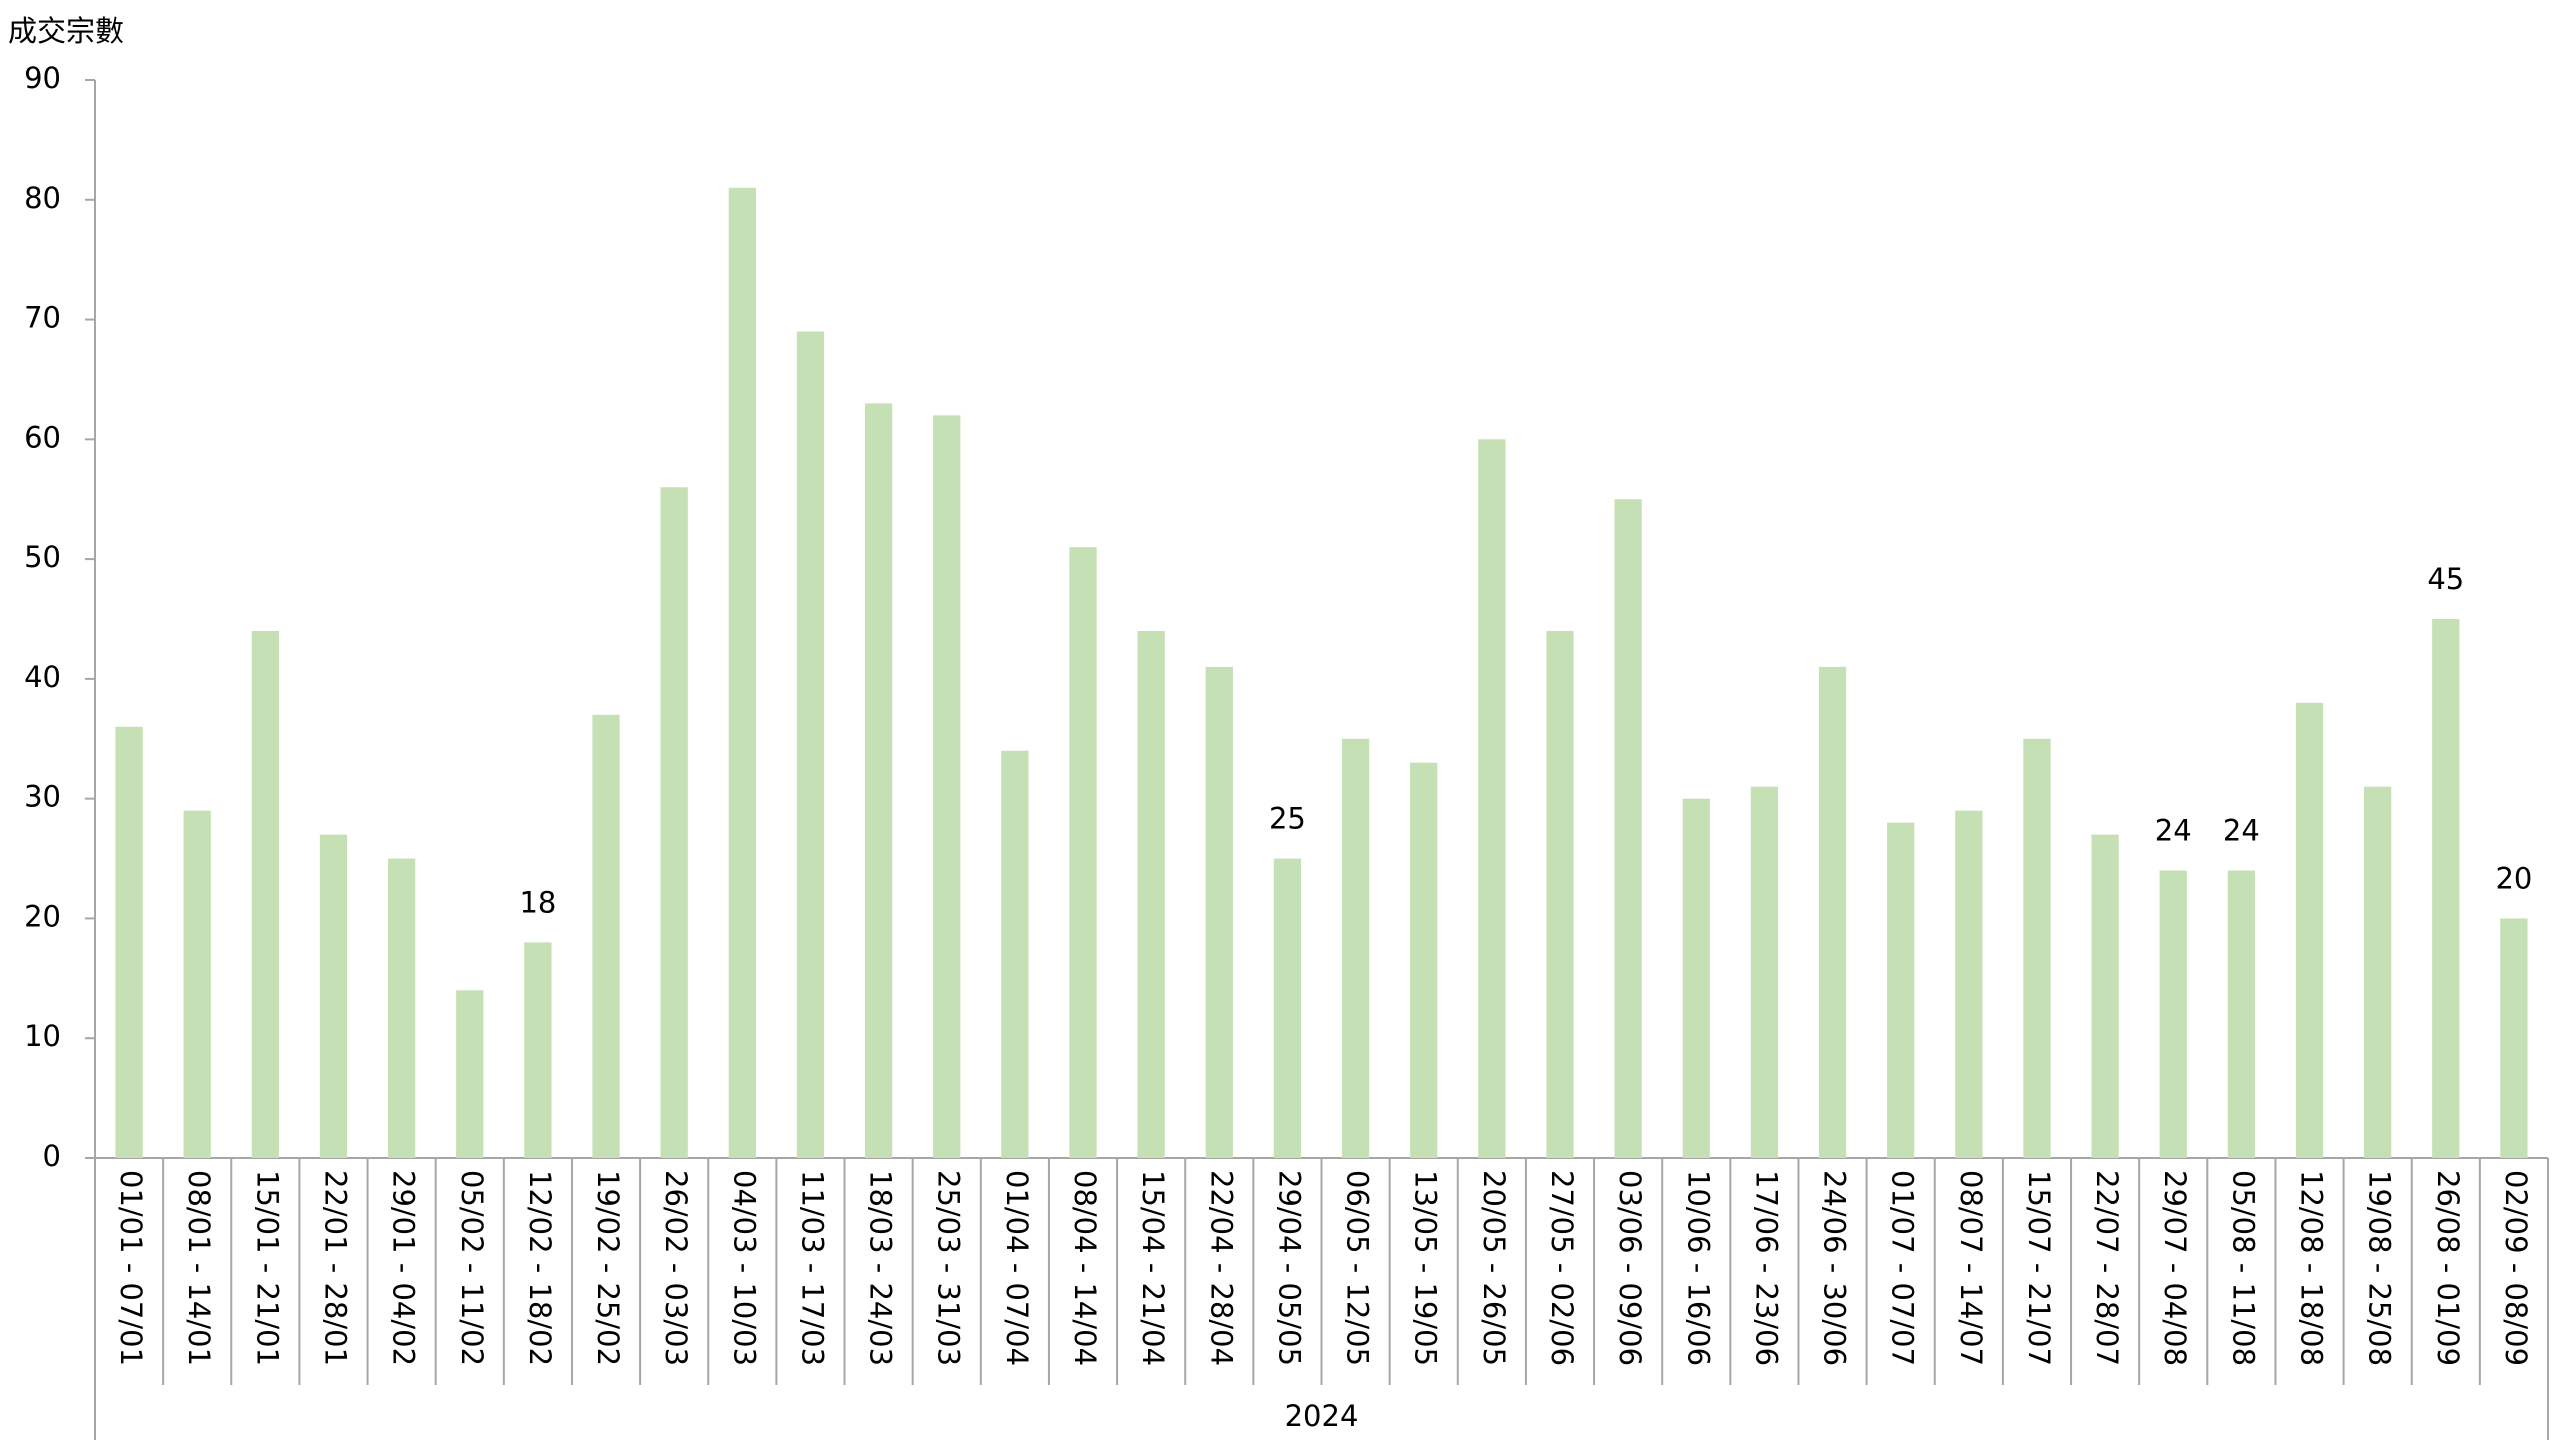  Describe the element at coordinates (66, 31) in the screenshot. I see `y-axis-title: 成交宗數` at that location.